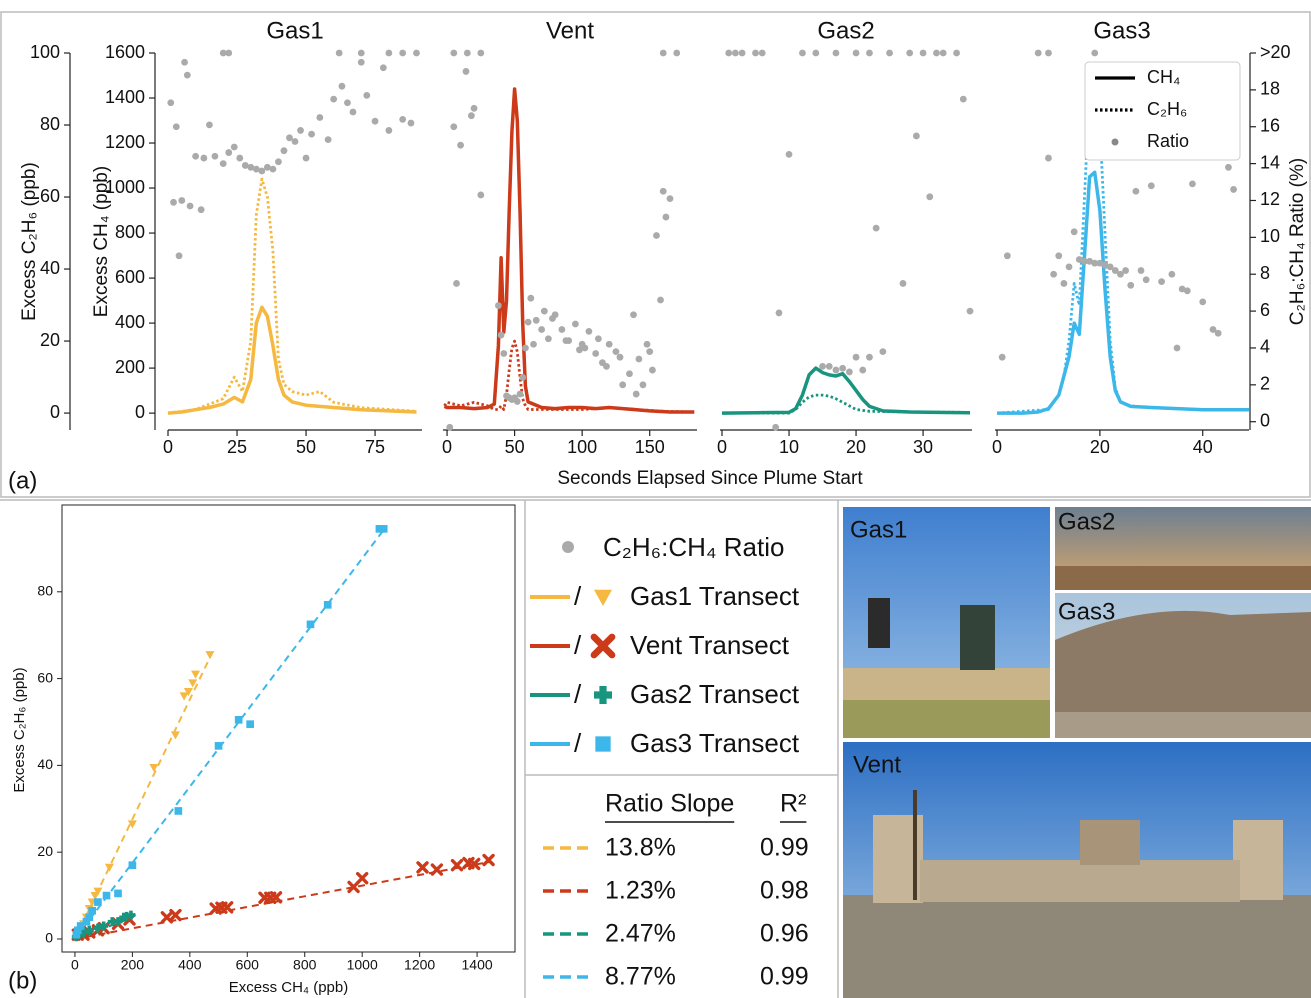 The image size is (1311, 998). I want to click on y-tick-label: 800, so click(130, 232).